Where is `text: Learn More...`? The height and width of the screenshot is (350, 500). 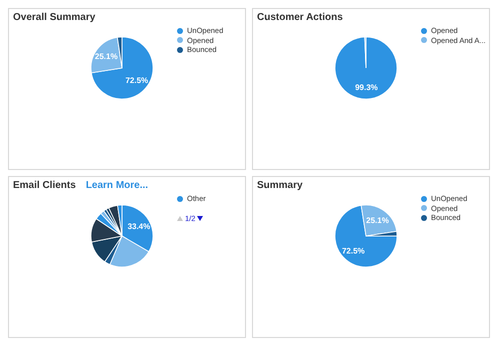
text: Learn More... is located at coordinates (117, 185).